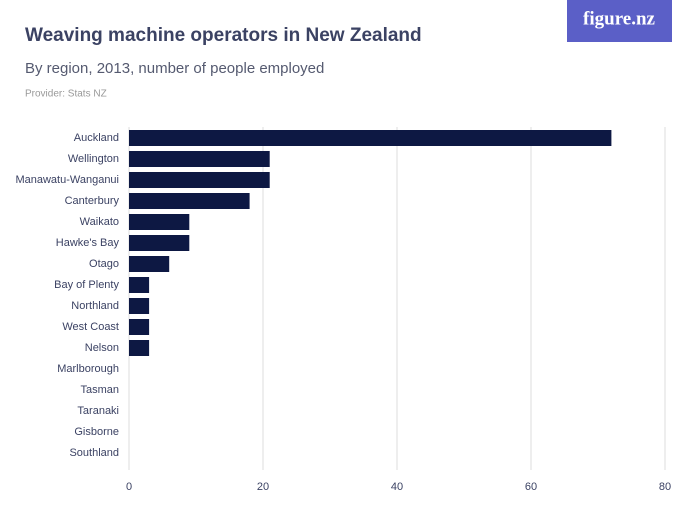 Image resolution: width=700 pixels, height=525 pixels. What do you see at coordinates (93, 159) in the screenshot?
I see `y-tick-label: Wellington` at bounding box center [93, 159].